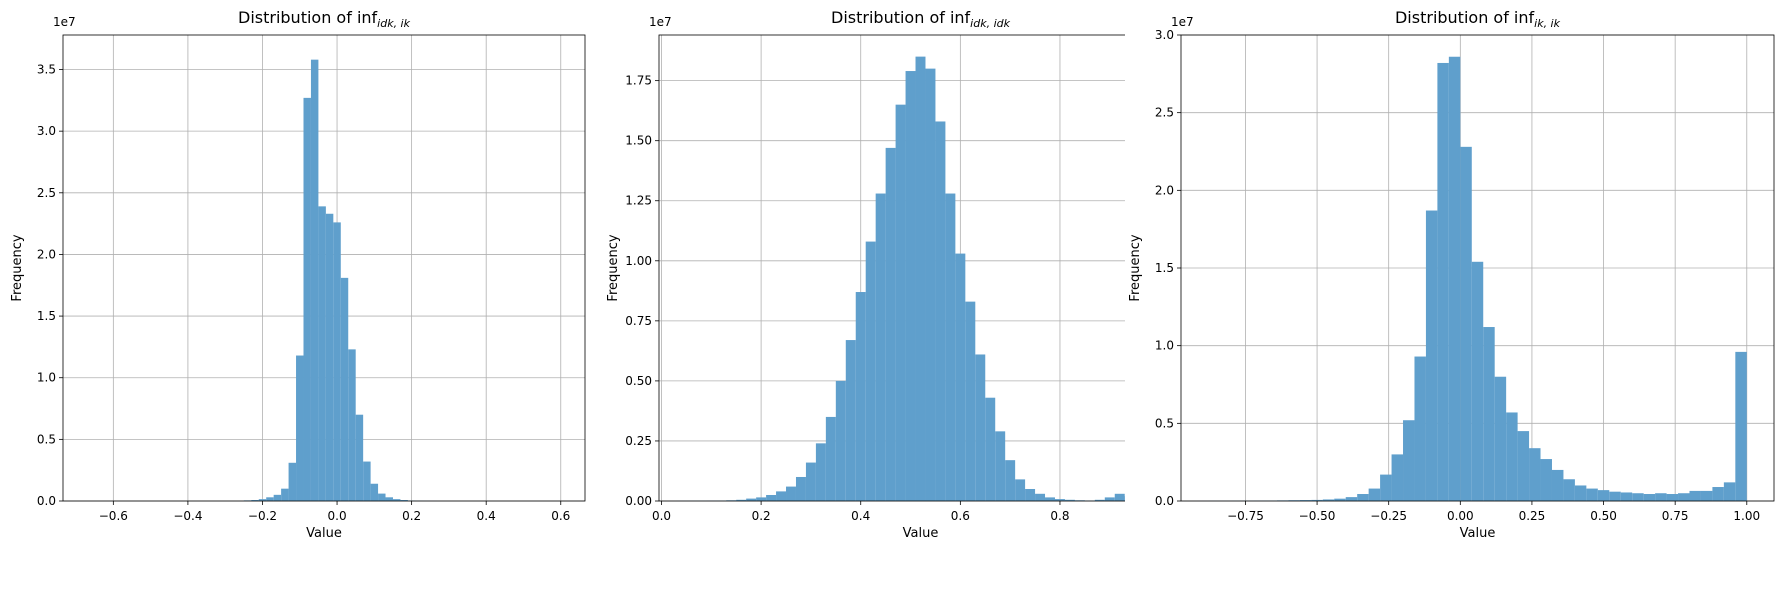  What do you see at coordinates (642, 291) in the screenshot?
I see `y-axis: 0.00 0.25 0.50 0.75 1.00 1.25 1.50 1.75` at bounding box center [642, 291].